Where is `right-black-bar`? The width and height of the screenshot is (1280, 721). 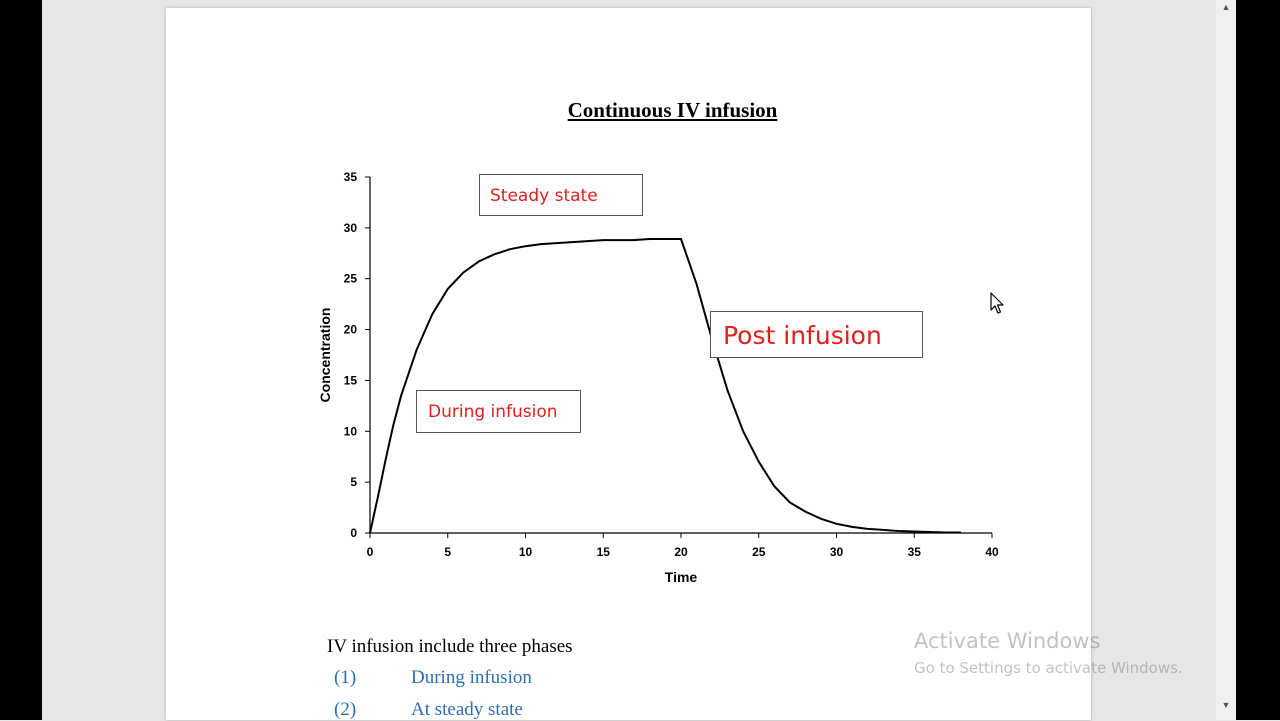 right-black-bar is located at coordinates (1258, 360).